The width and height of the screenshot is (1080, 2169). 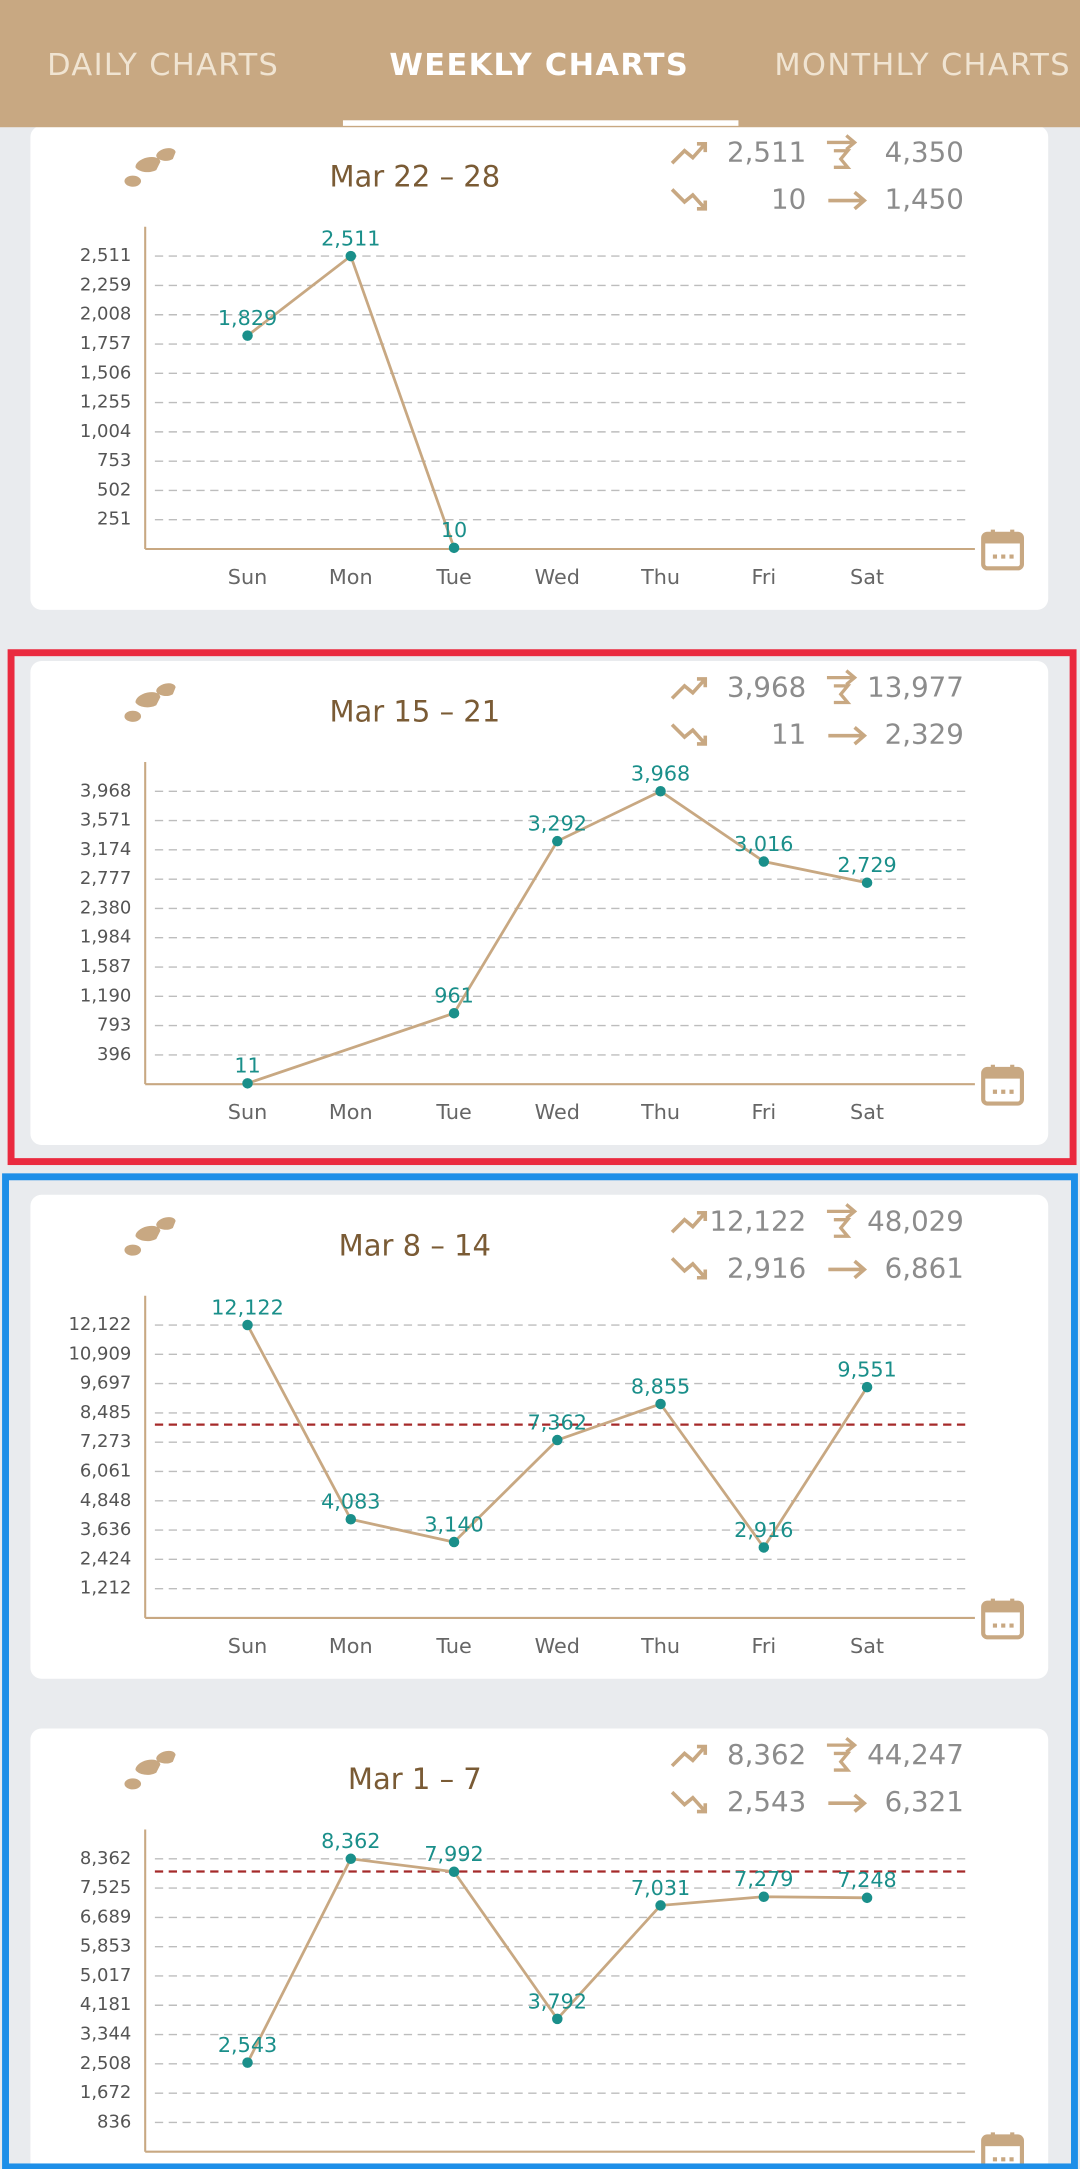 What do you see at coordinates (915, 687) in the screenshot?
I see `stat-sum: 13,977` at bounding box center [915, 687].